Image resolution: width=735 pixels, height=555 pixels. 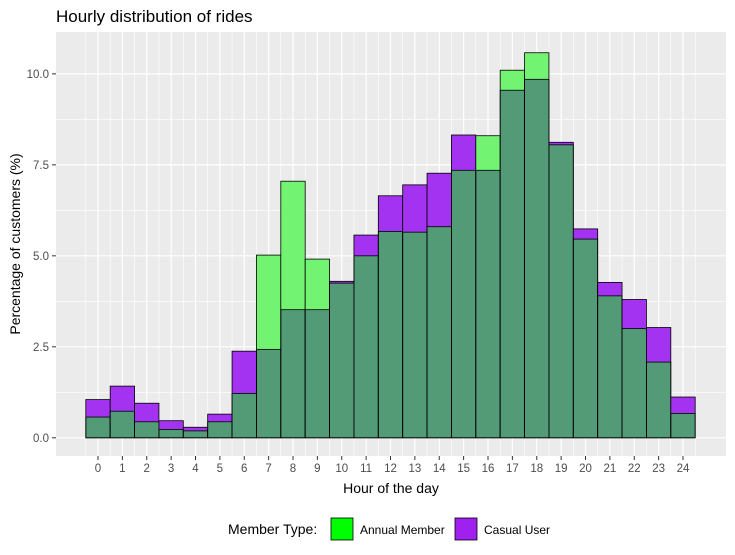 What do you see at coordinates (463, 469) in the screenshot?
I see `x-tick-label: 15` at bounding box center [463, 469].